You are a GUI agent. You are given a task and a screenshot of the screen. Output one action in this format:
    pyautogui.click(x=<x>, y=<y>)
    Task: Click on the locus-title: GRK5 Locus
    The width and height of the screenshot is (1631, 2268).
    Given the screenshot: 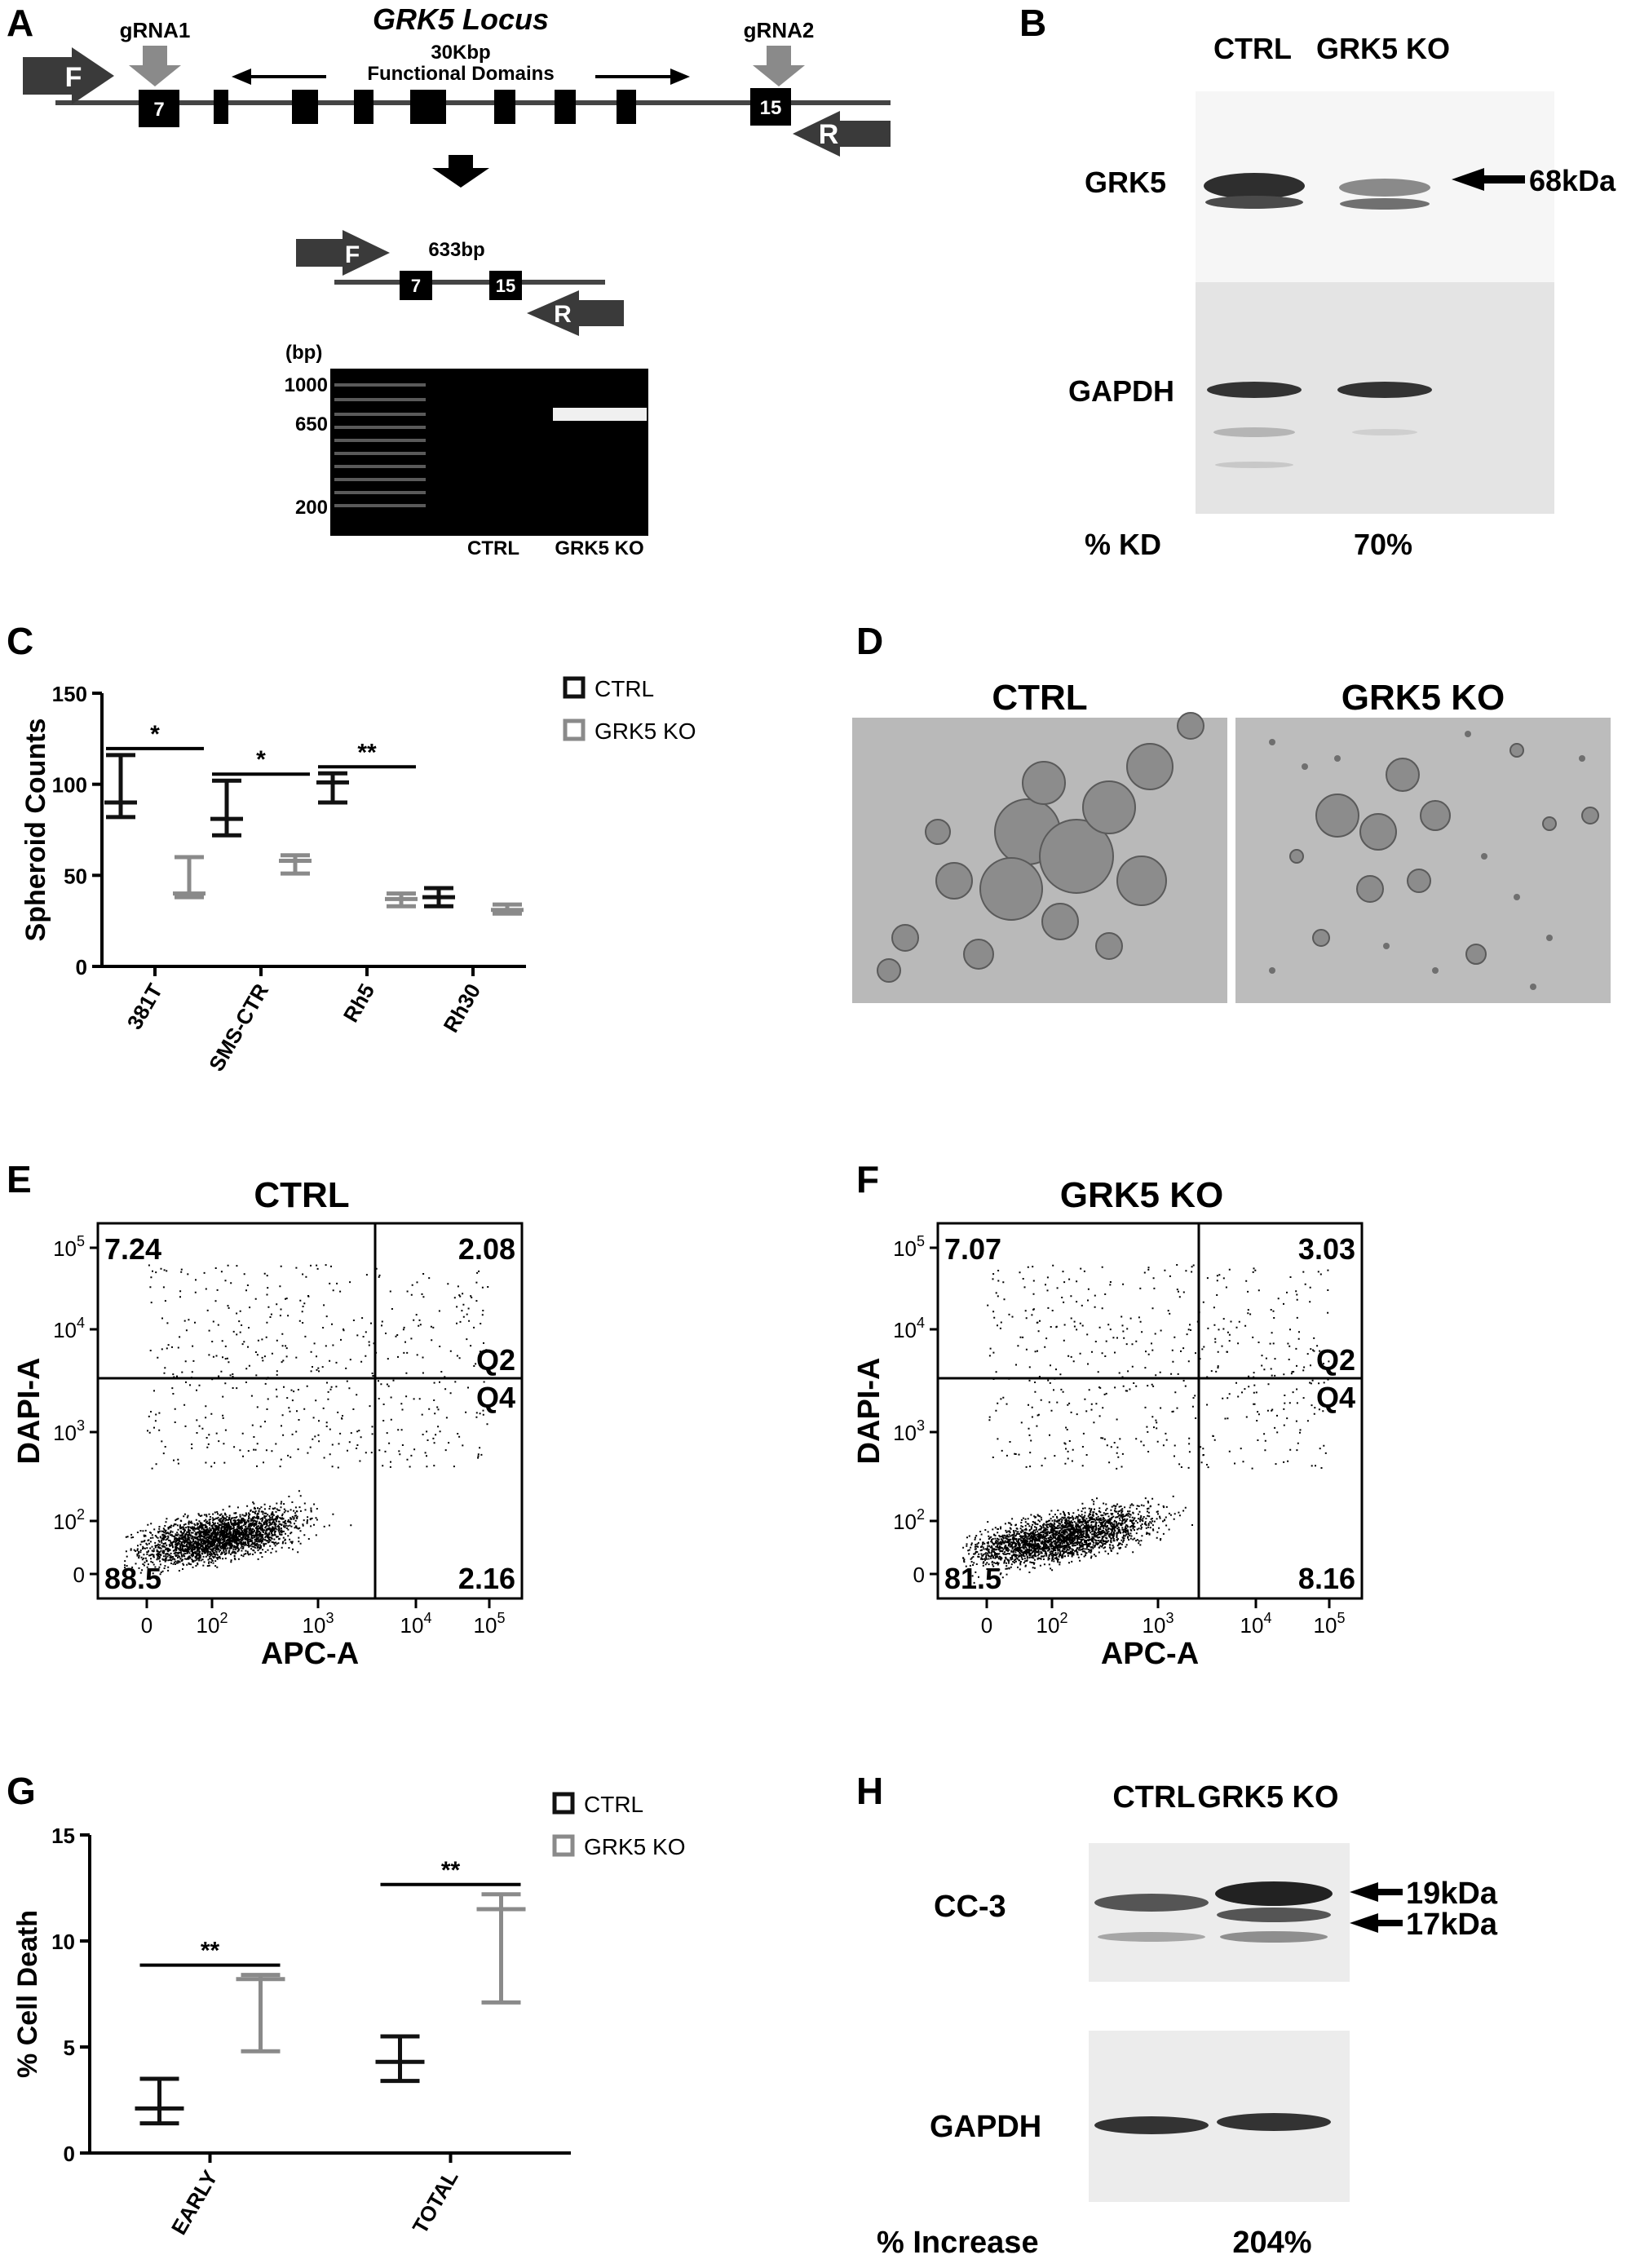 What is the action you would take?
    pyautogui.click(x=461, y=19)
    